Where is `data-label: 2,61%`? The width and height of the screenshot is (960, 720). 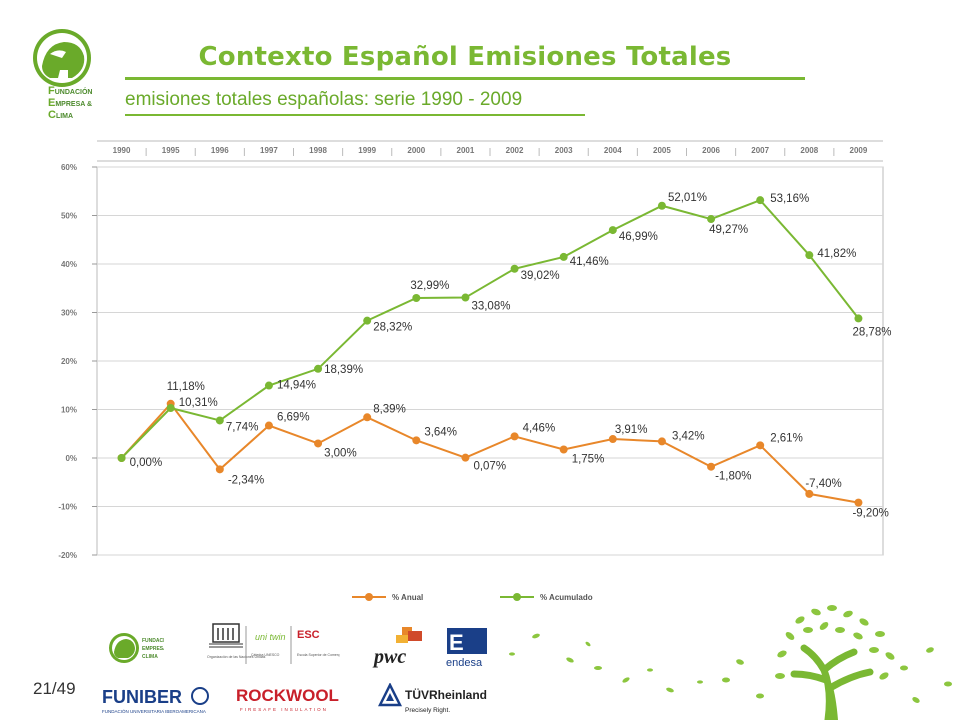 data-label: 2,61% is located at coordinates (786, 438).